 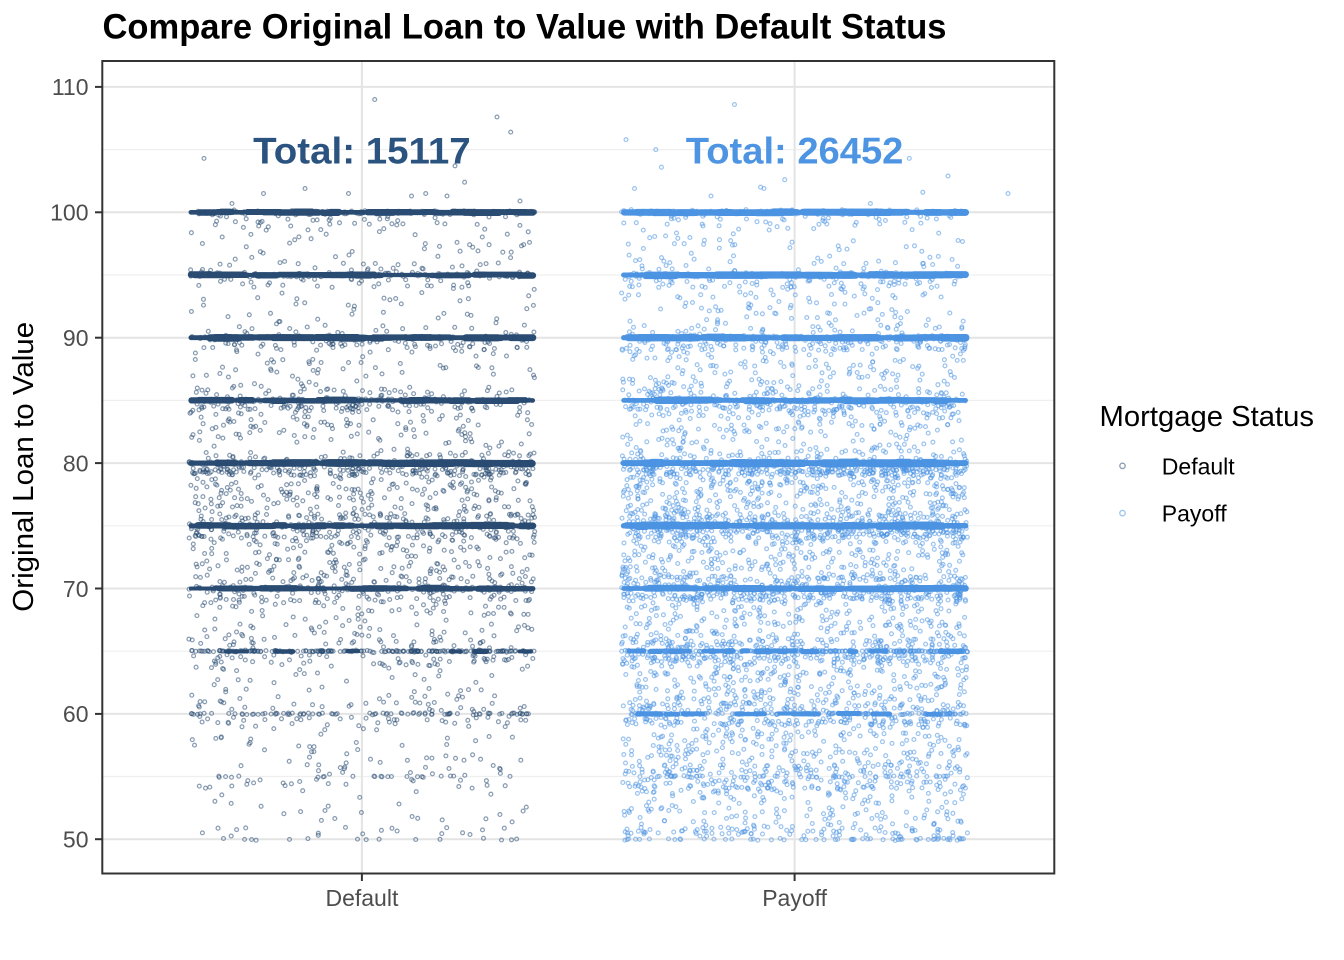 What do you see at coordinates (795, 150) in the screenshot?
I see `svg-text: Total: 26452` at bounding box center [795, 150].